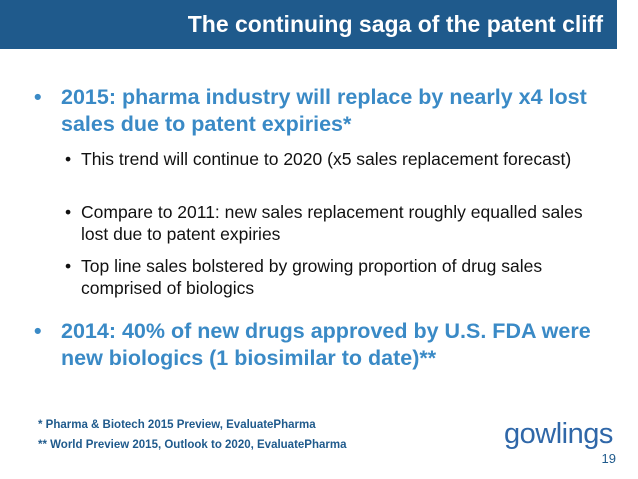 This screenshot has height=479, width=638. I want to click on slide-title: The continuing saga of the patent cliff, so click(395, 24).